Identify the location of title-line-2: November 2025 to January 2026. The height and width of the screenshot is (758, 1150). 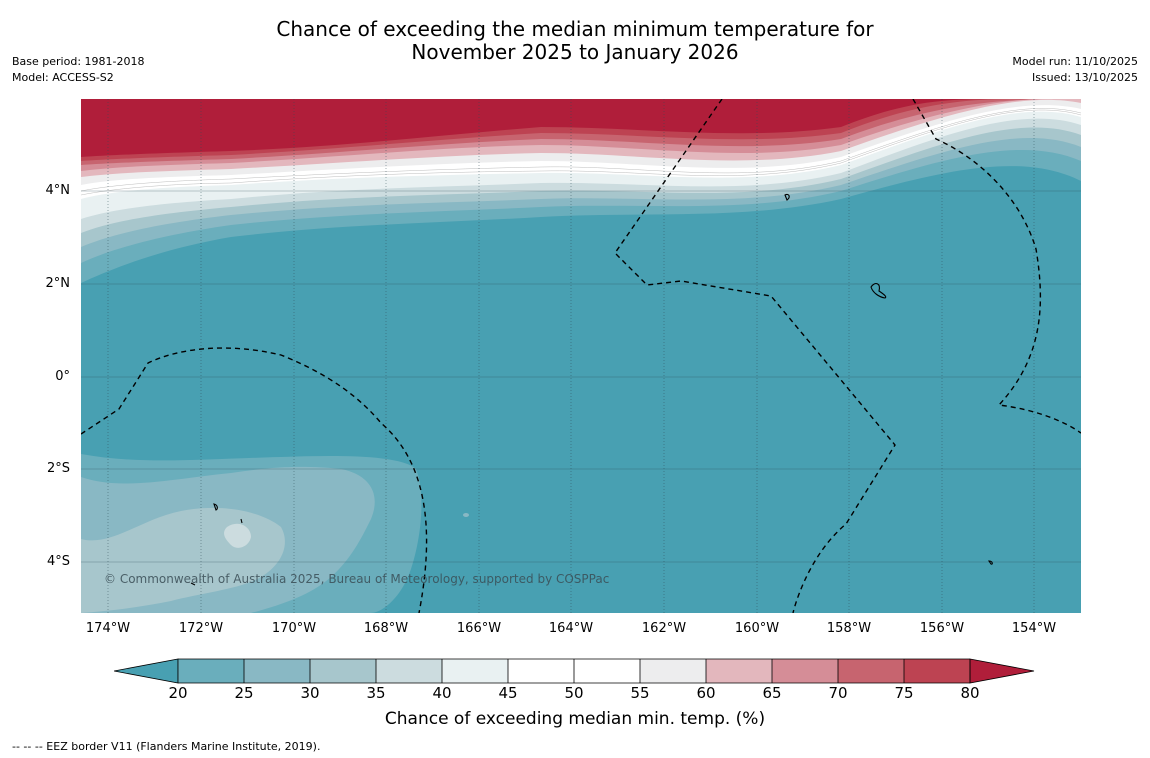
(575, 52).